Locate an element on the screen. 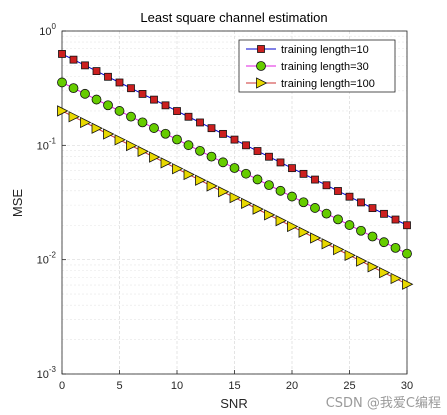 The width and height of the screenshot is (447, 415). legend-label: training length=100 is located at coordinates (328, 84).